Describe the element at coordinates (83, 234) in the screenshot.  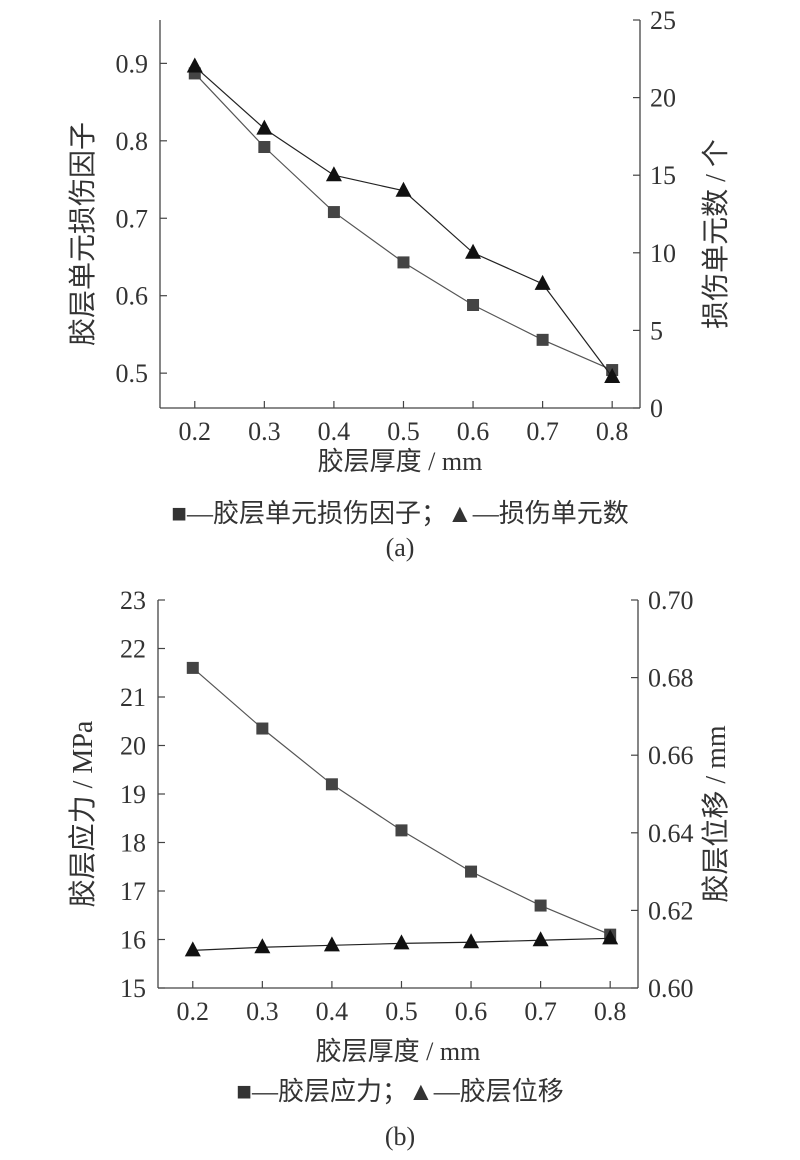
I see `y-axis-label-left: 胶层单元损伤因子` at that location.